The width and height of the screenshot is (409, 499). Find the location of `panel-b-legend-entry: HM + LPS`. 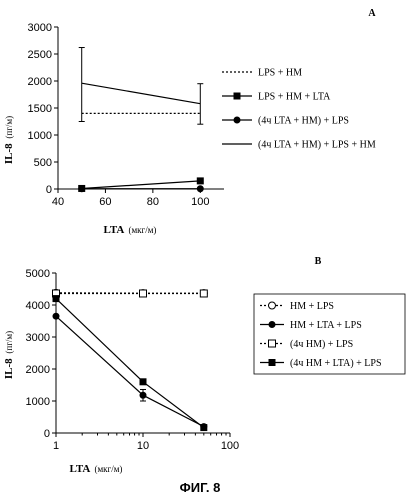

panel-b-legend-entry: HM + LPS is located at coordinates (312, 306).